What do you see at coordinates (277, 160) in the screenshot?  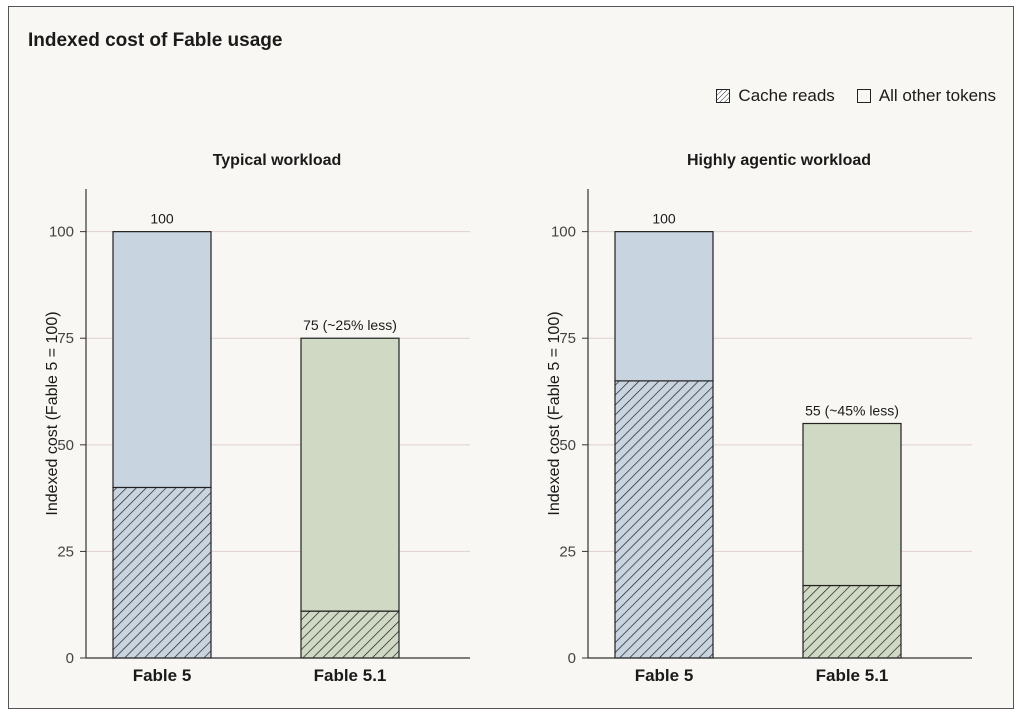 I see `panel-title: Typical workload` at bounding box center [277, 160].